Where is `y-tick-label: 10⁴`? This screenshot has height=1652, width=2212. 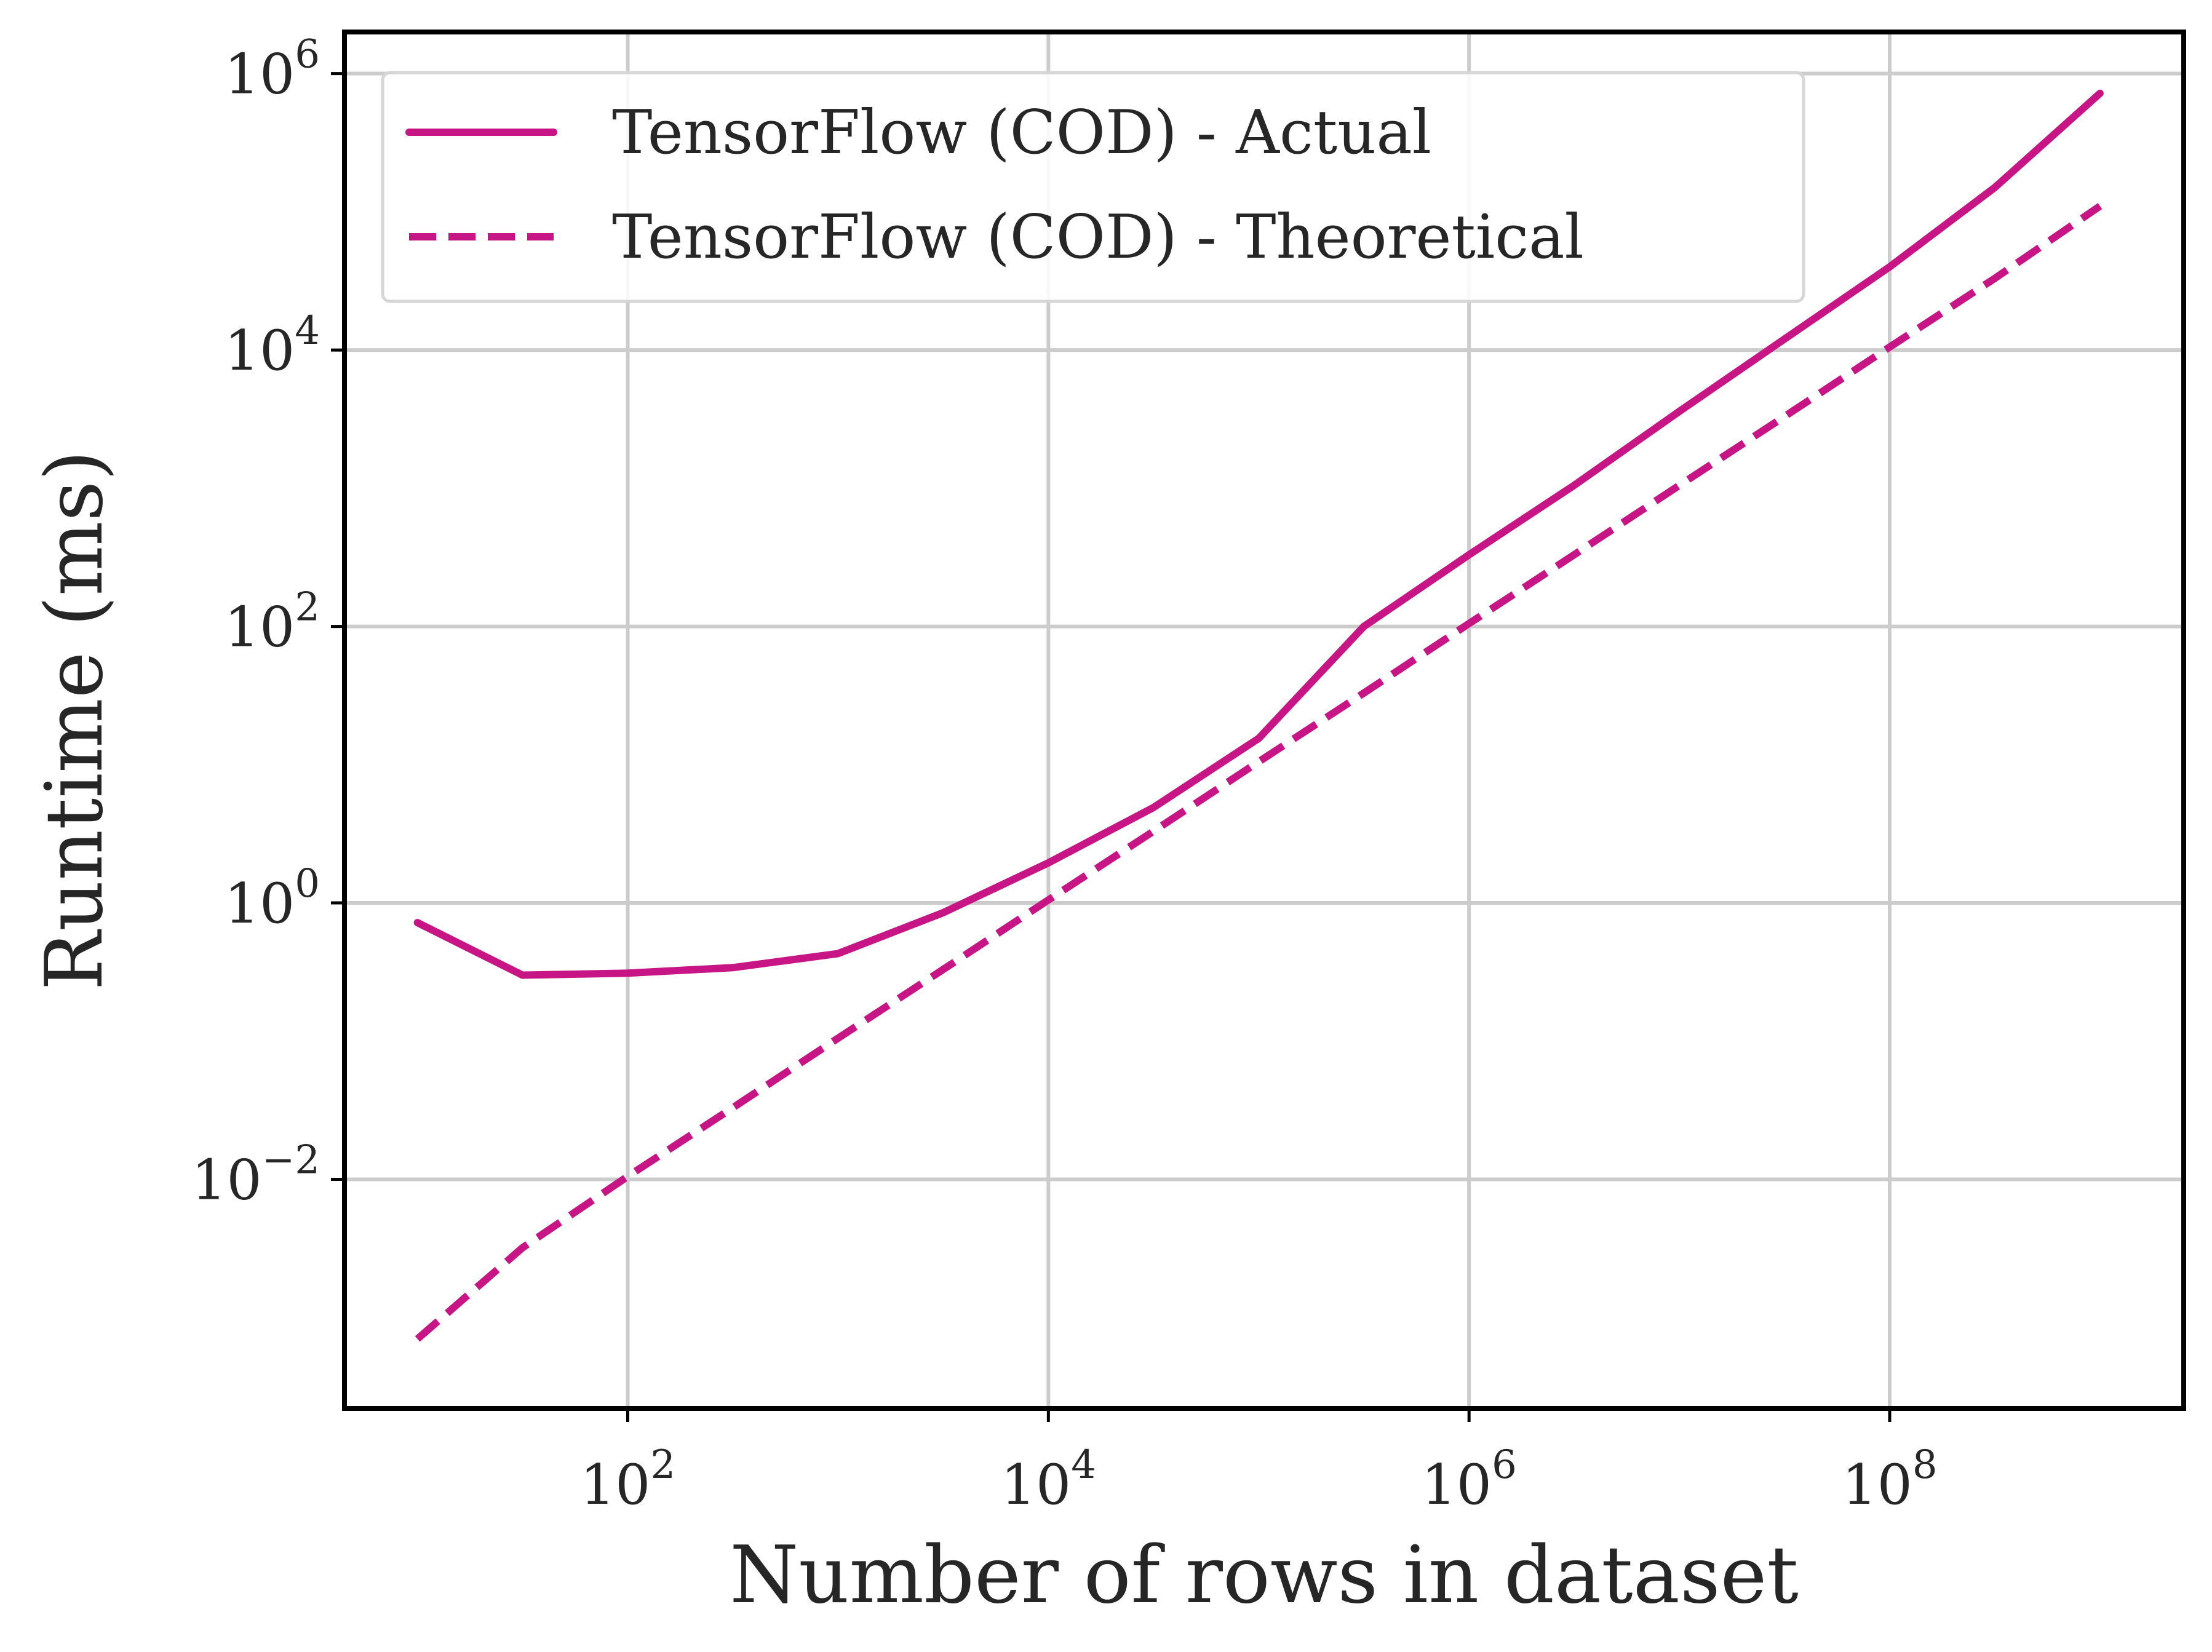 y-tick-label: 10⁴ is located at coordinates (272, 345).